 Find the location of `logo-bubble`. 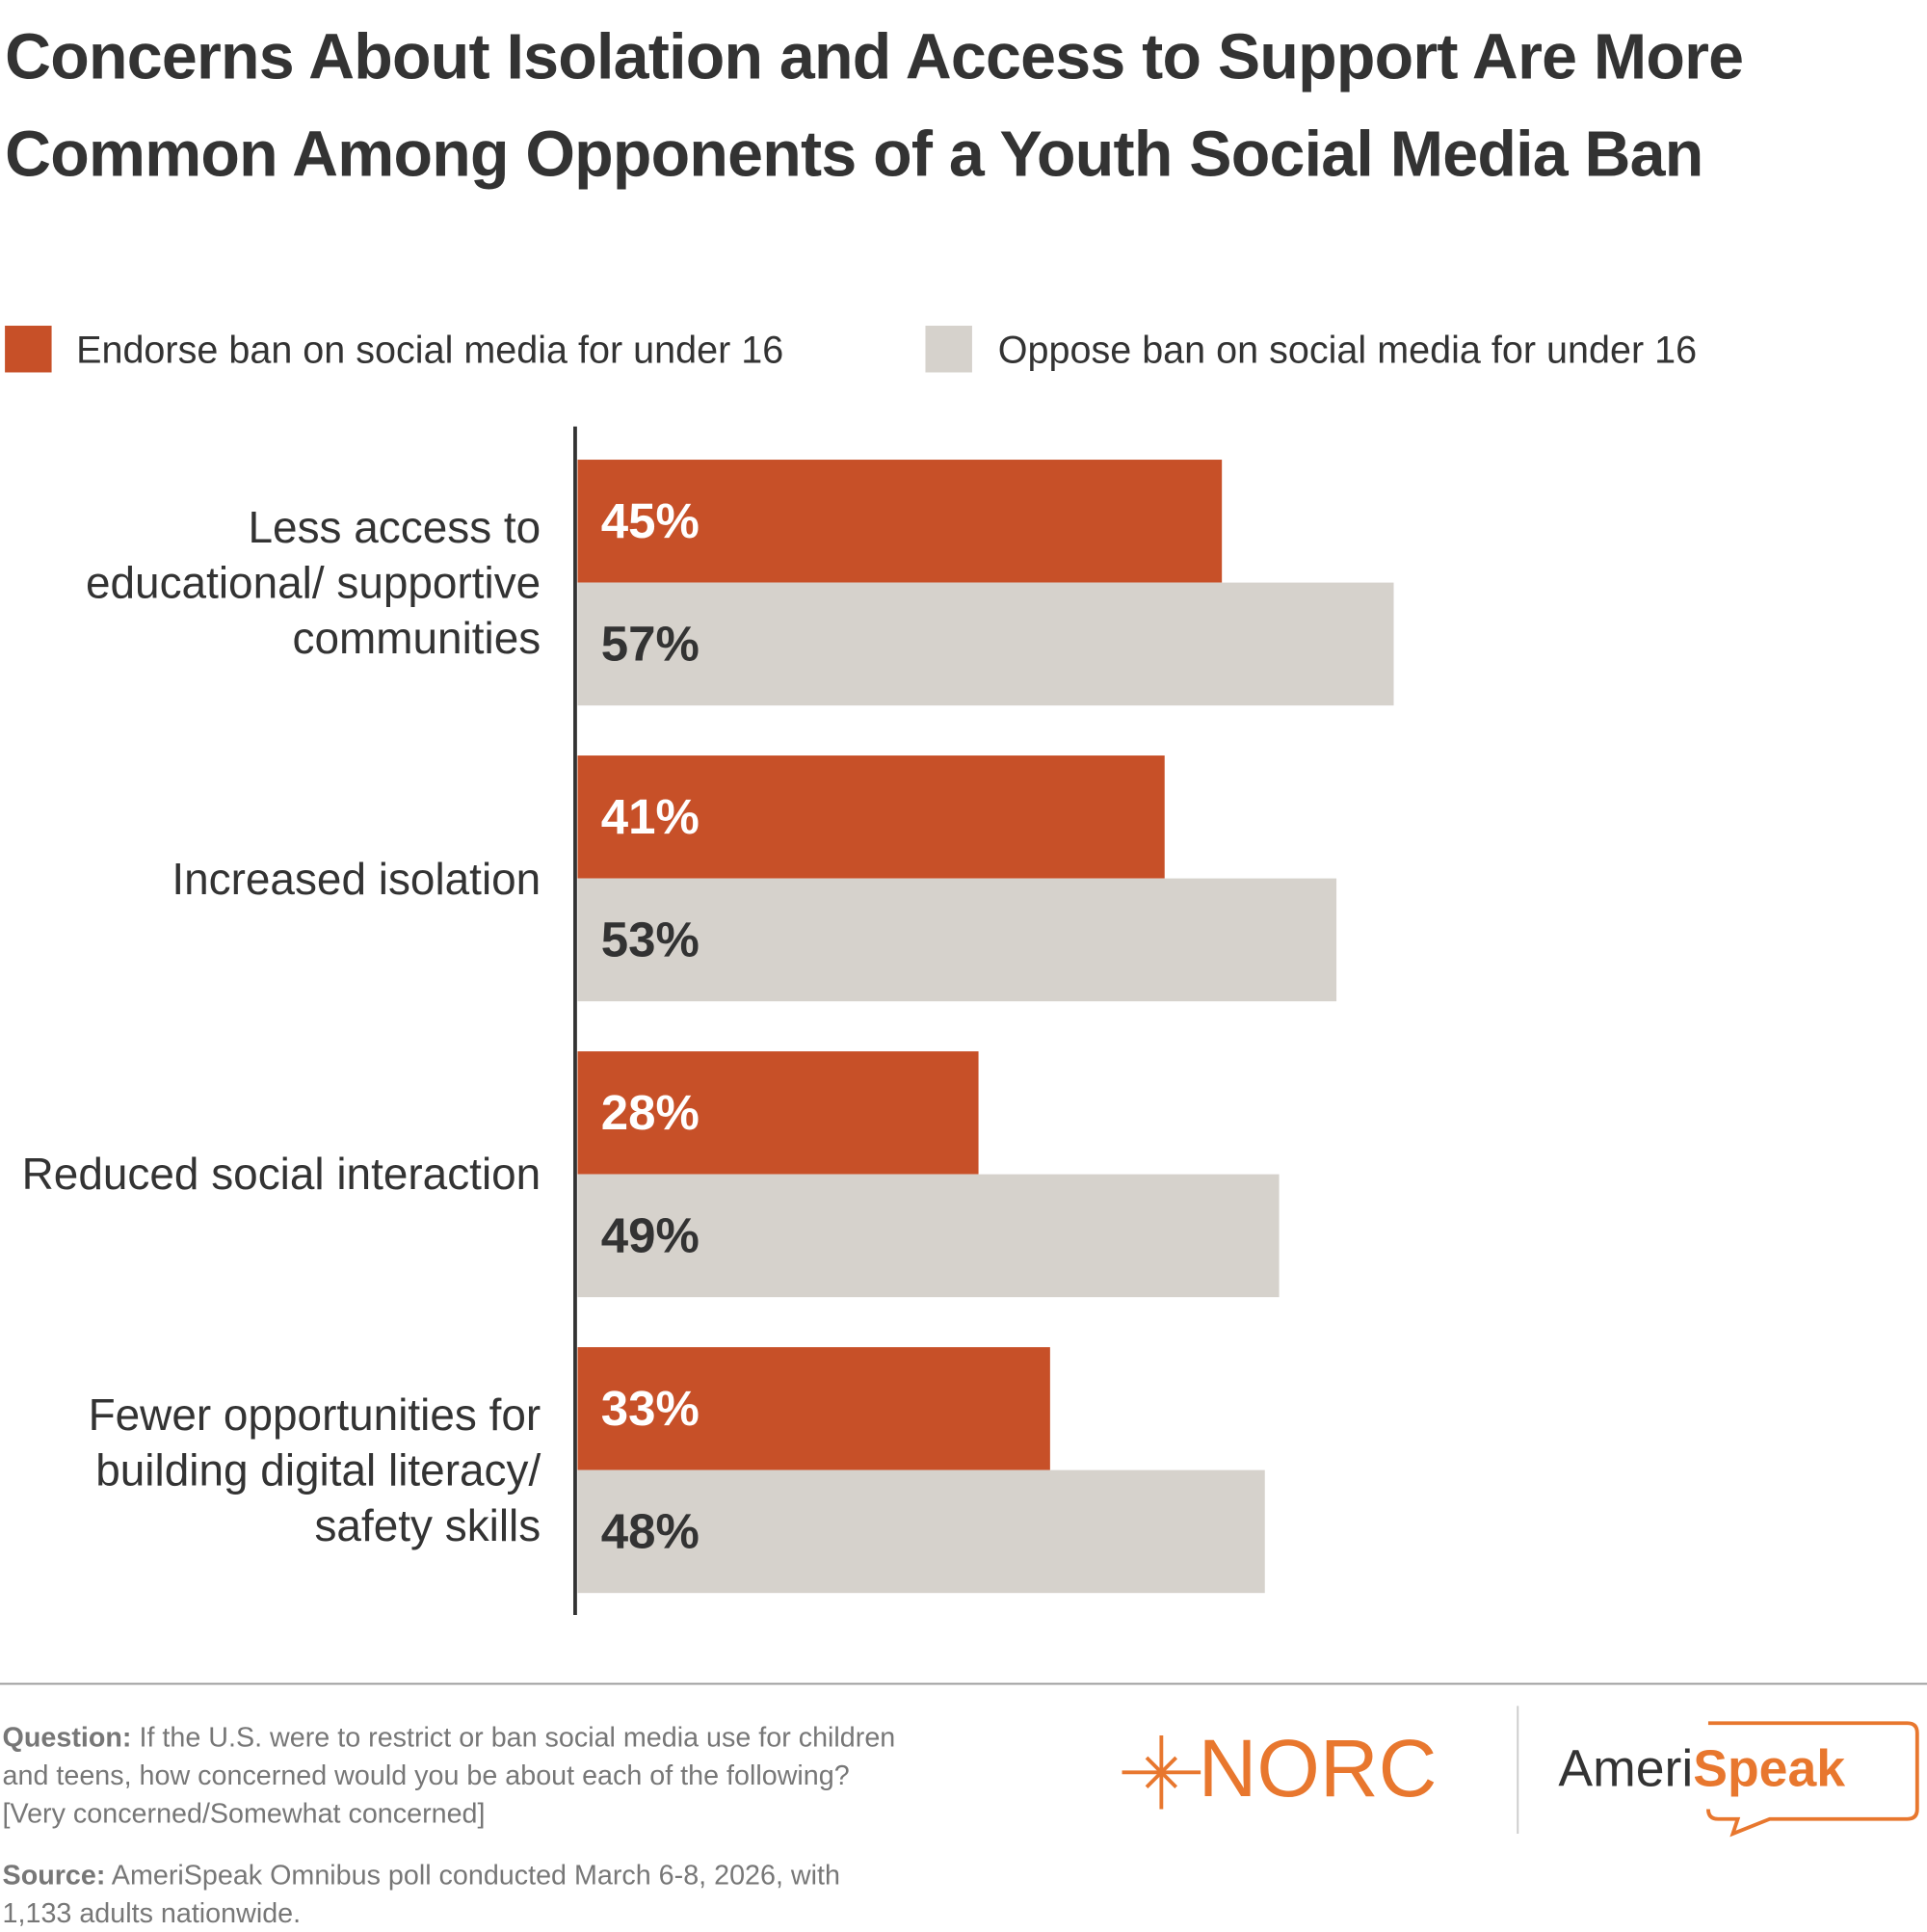

logo-bubble is located at coordinates (1812, 1779).